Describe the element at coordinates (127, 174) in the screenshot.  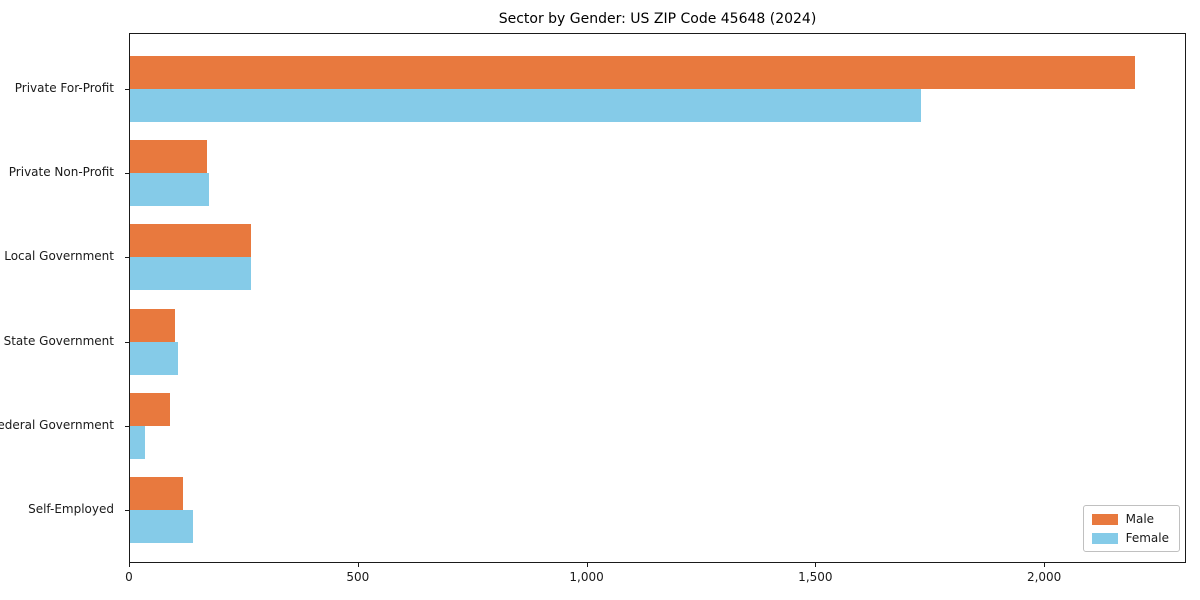
I see `y-tick-private-non-profit` at that location.